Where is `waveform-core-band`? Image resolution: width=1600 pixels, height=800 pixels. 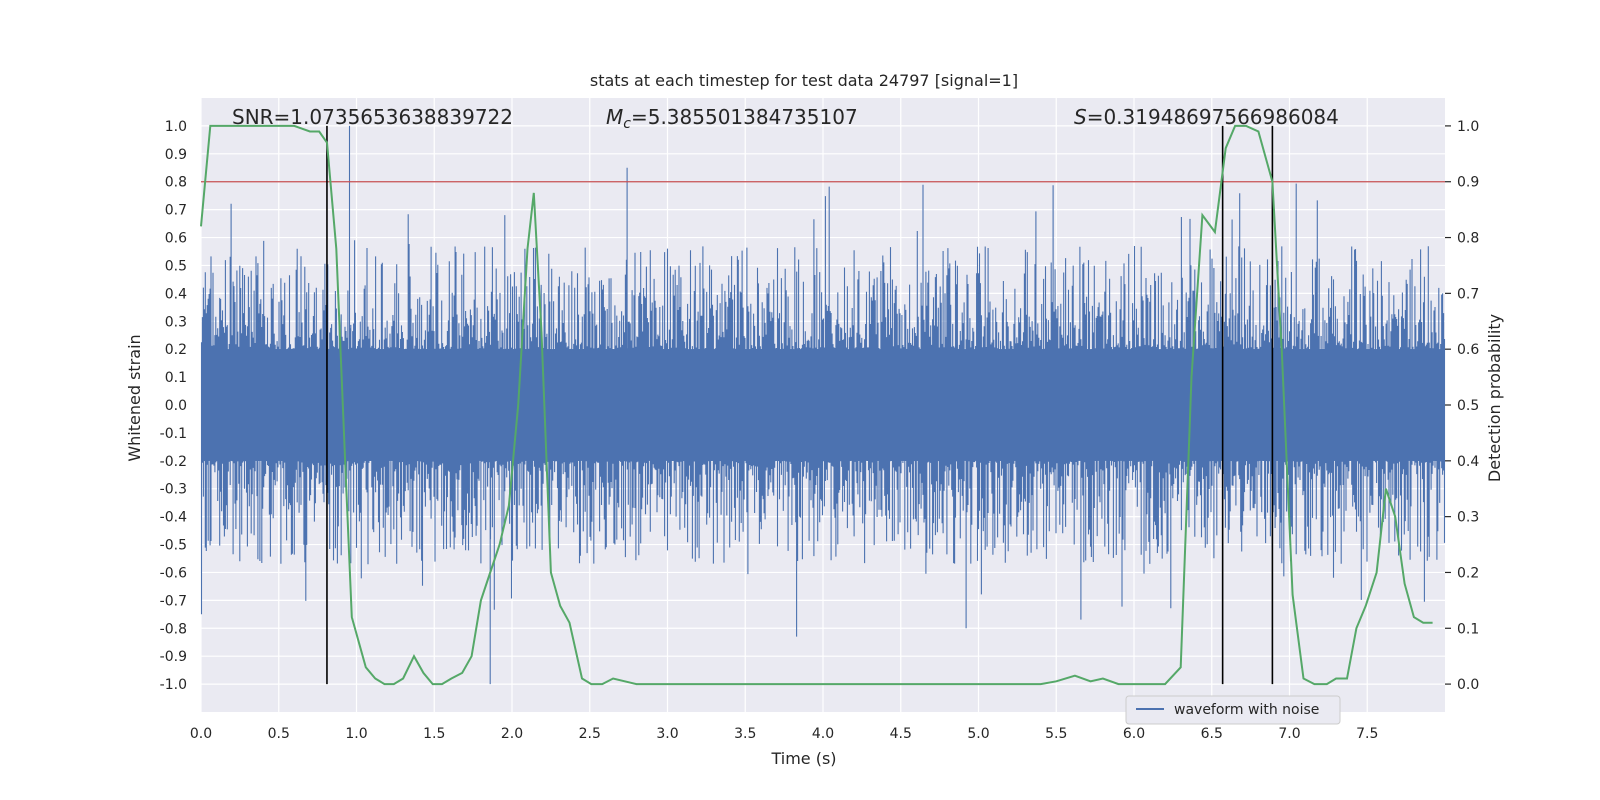 waveform-core-band is located at coordinates (823, 405).